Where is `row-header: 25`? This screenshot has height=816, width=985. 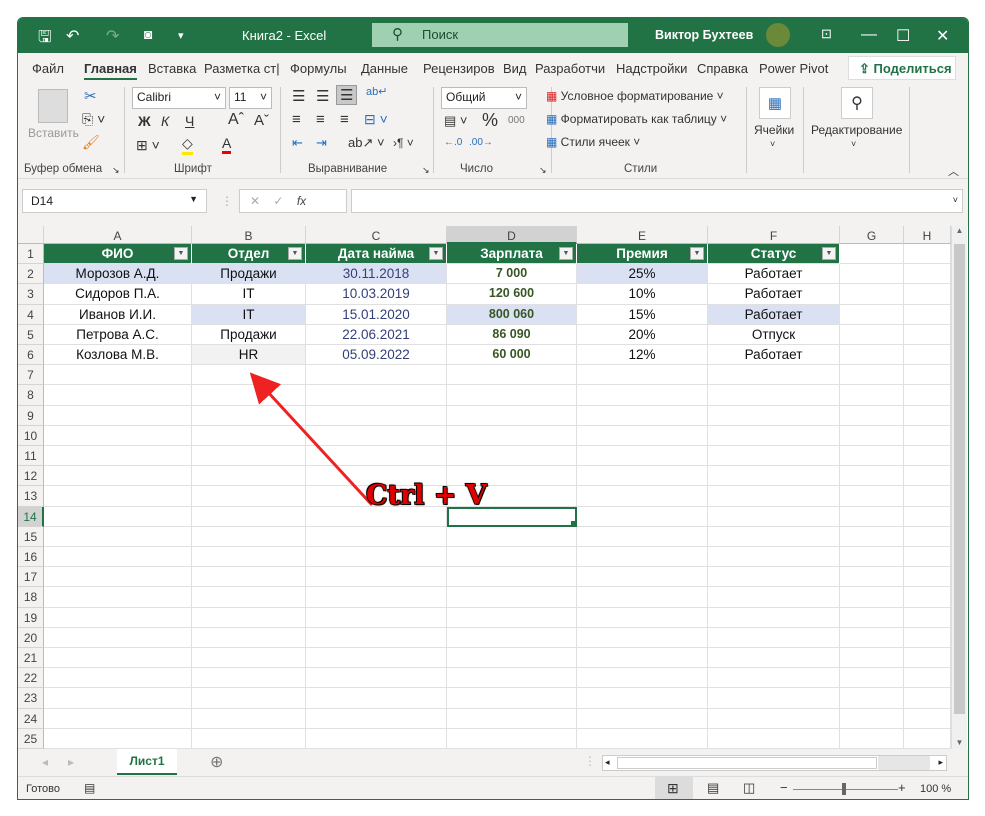 row-header: 25 is located at coordinates (31, 738).